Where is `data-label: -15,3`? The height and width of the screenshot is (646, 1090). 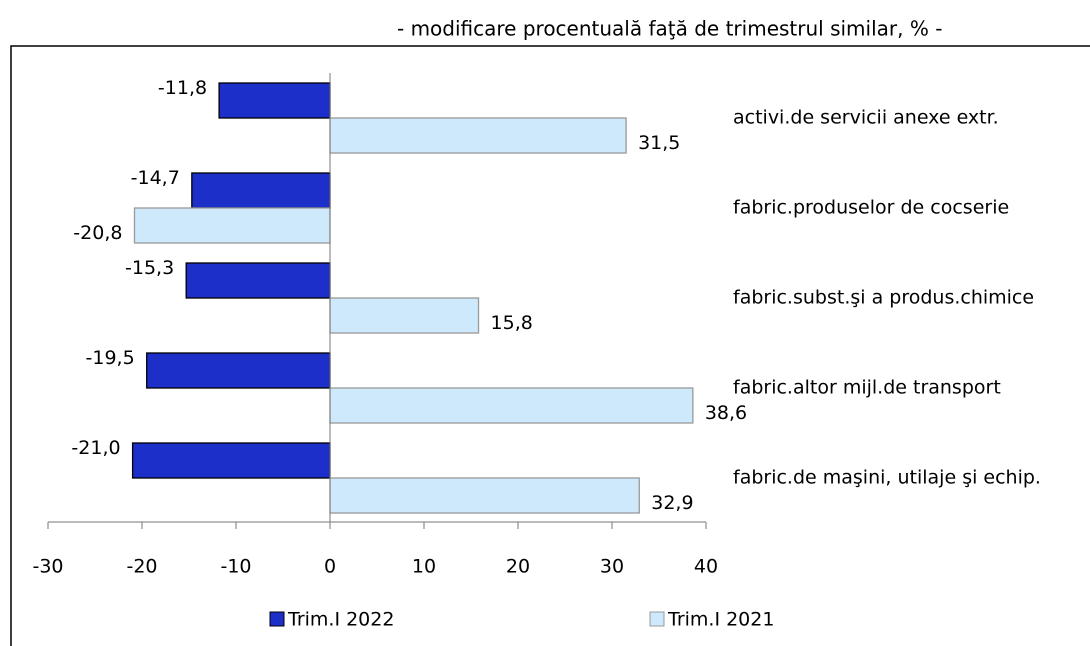
data-label: -15,3 is located at coordinates (149, 268).